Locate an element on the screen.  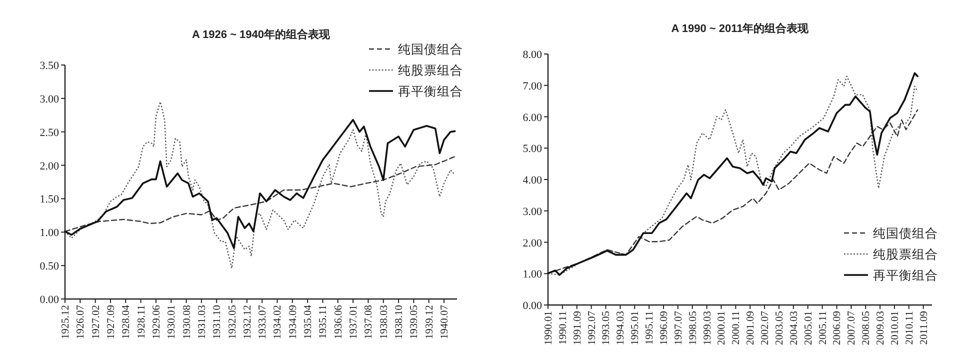
x-tick-label: 1925.12 is located at coordinates (66, 322).